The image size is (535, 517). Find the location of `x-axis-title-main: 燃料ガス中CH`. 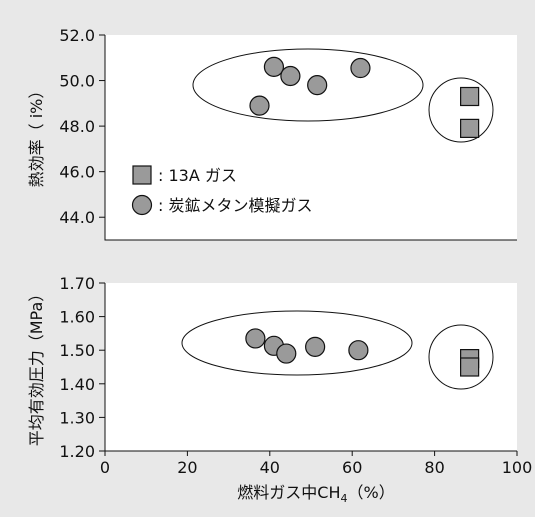

x-axis-title-main: 燃料ガス中CH is located at coordinates (288, 492).